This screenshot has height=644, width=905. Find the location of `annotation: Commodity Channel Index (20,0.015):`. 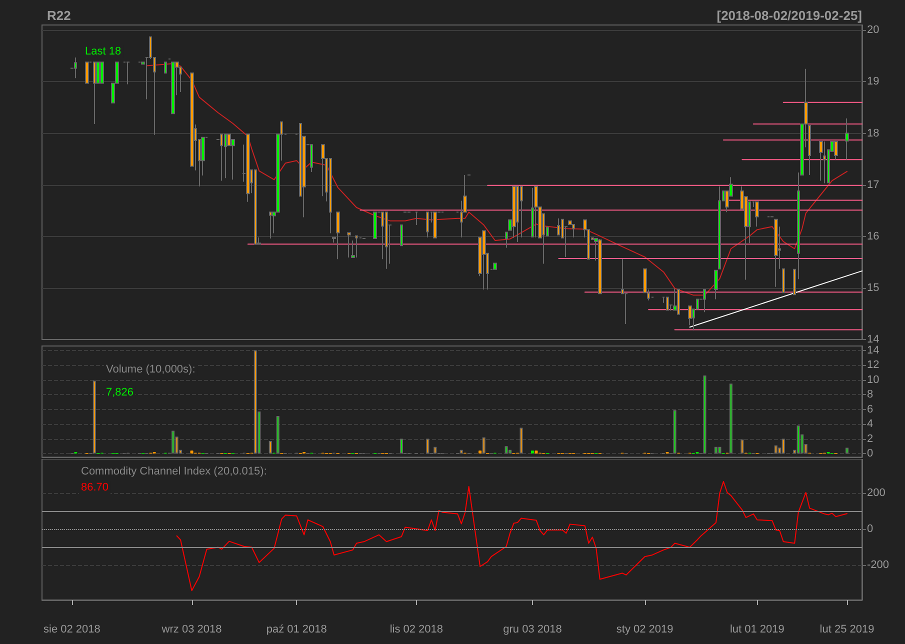

annotation: Commodity Channel Index (20,0.015): is located at coordinates (174, 472).